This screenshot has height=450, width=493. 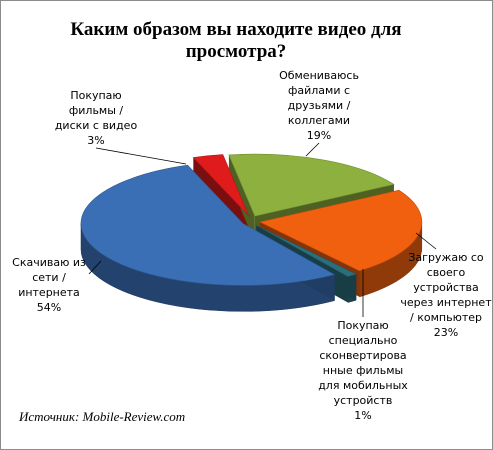 I want to click on label-line: интернета, so click(x=49, y=292).